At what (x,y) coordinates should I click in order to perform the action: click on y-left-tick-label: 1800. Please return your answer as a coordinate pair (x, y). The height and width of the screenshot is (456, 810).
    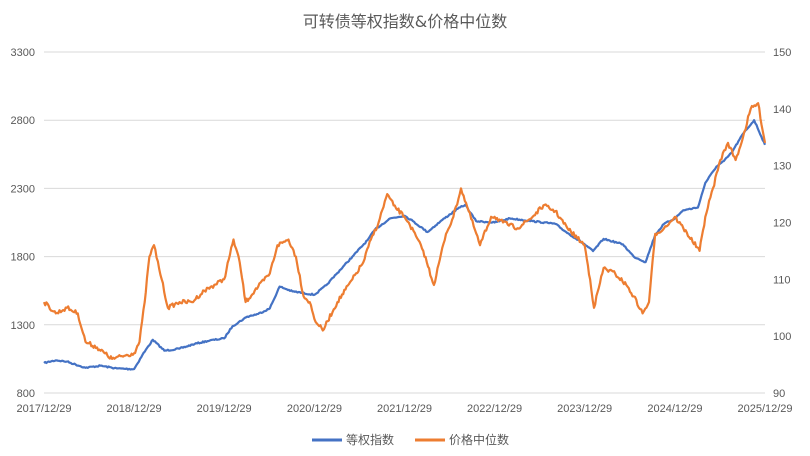
    Looking at the image, I should click on (23, 258).